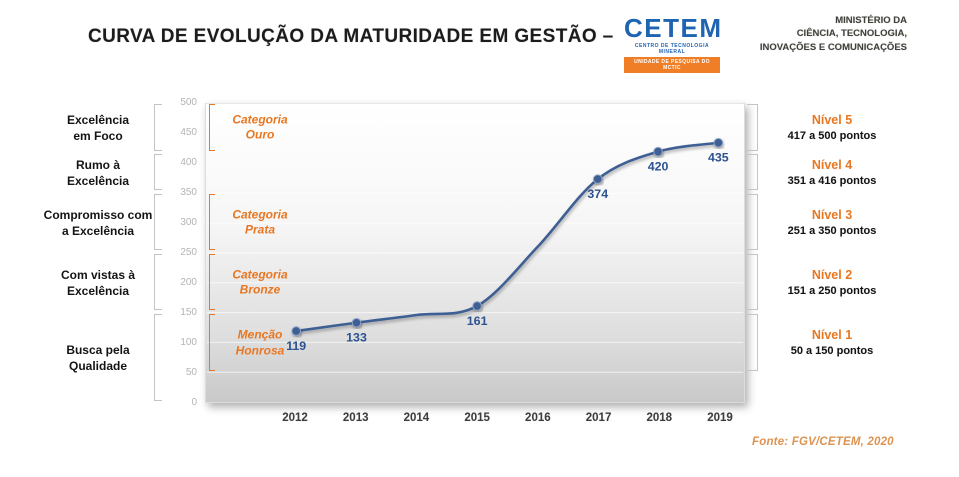 The width and height of the screenshot is (959, 477). I want to click on maturity-stage-label: Compromisso com a Excelência, so click(98, 222).